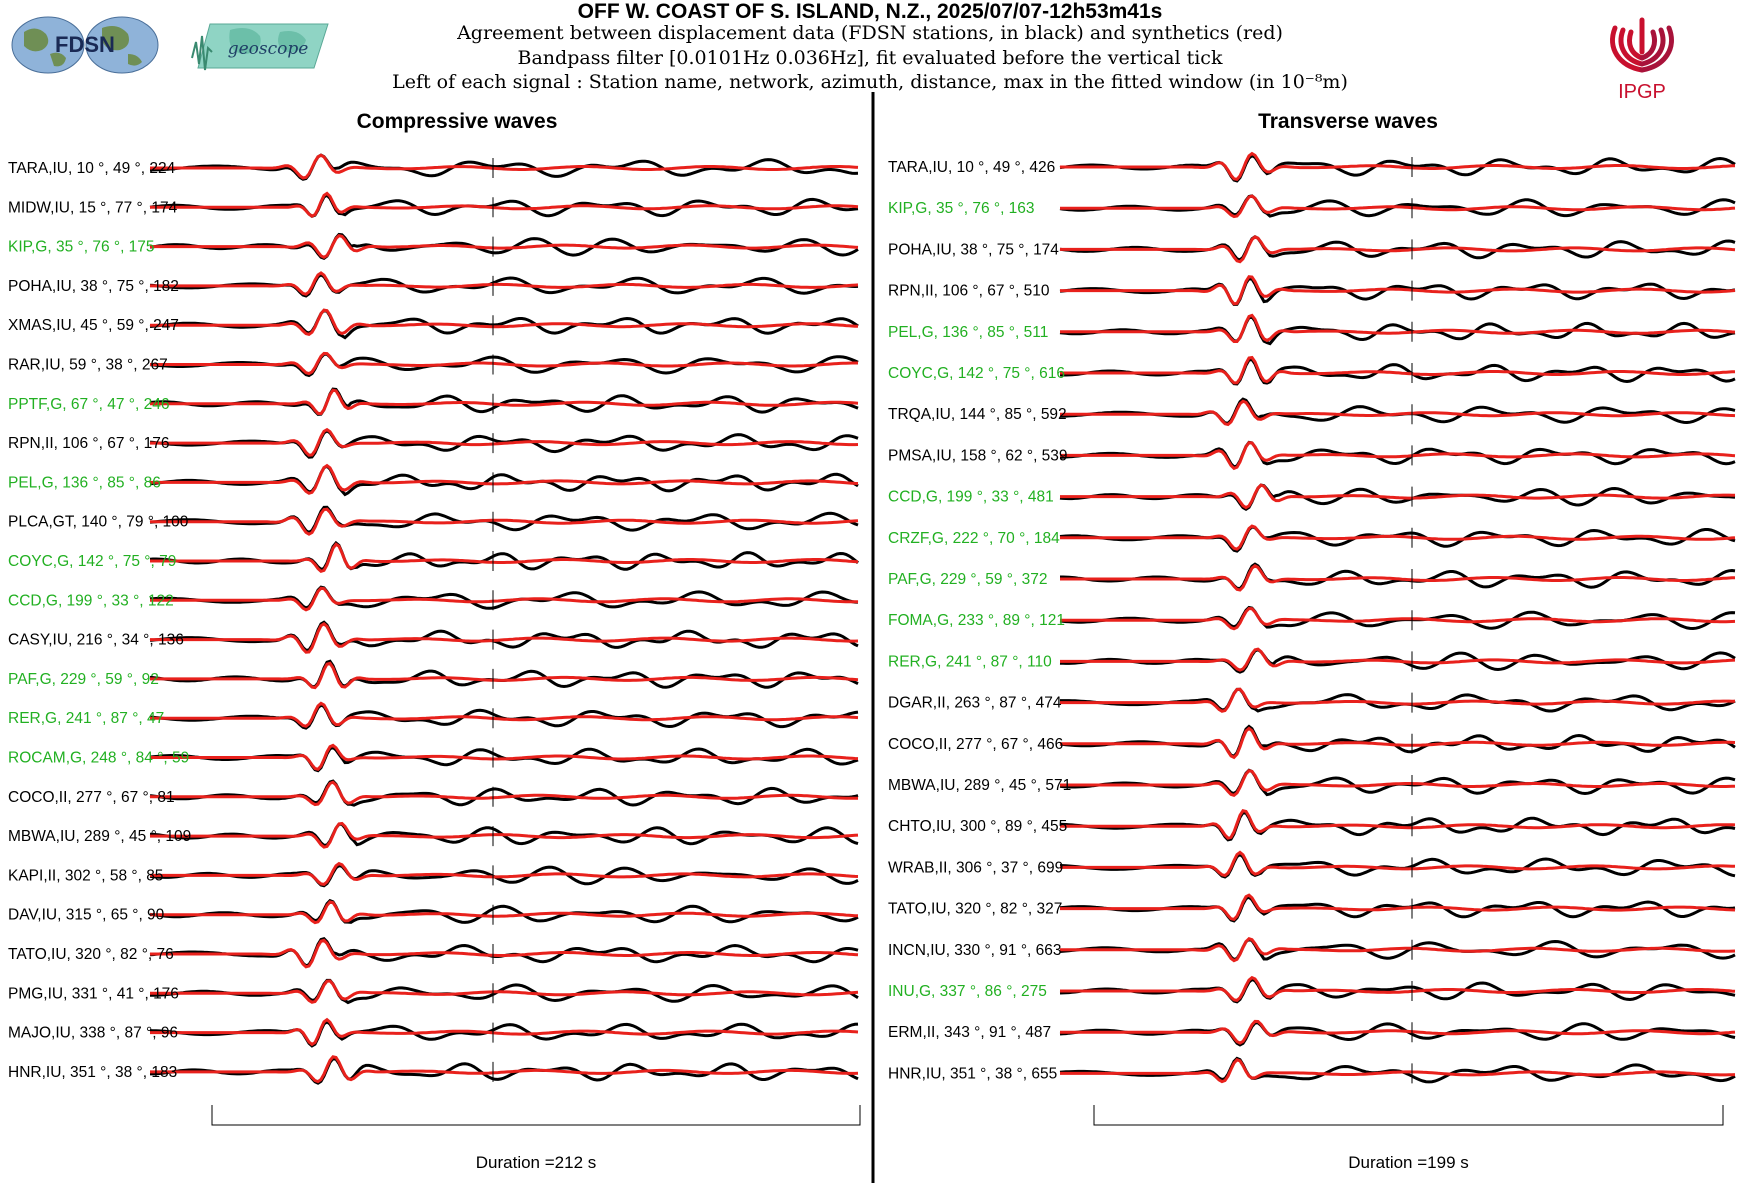 This screenshot has width=1740, height=1183. I want to click on trace-mbwa-iu: MBWA,IU, 289 °, 45 °, 109, so click(433, 835).